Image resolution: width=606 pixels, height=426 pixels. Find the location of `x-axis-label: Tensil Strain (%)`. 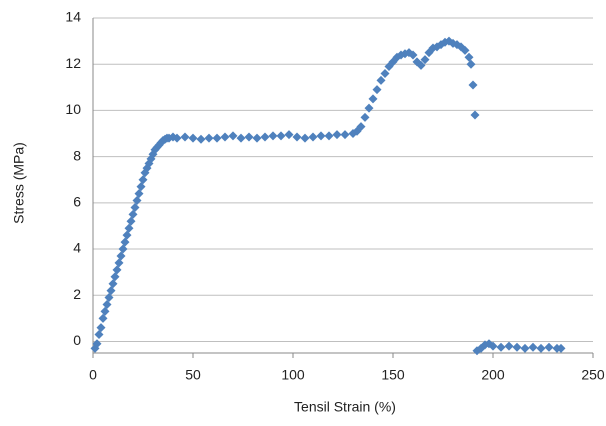

x-axis-label: Tensil Strain (%) is located at coordinates (345, 407).